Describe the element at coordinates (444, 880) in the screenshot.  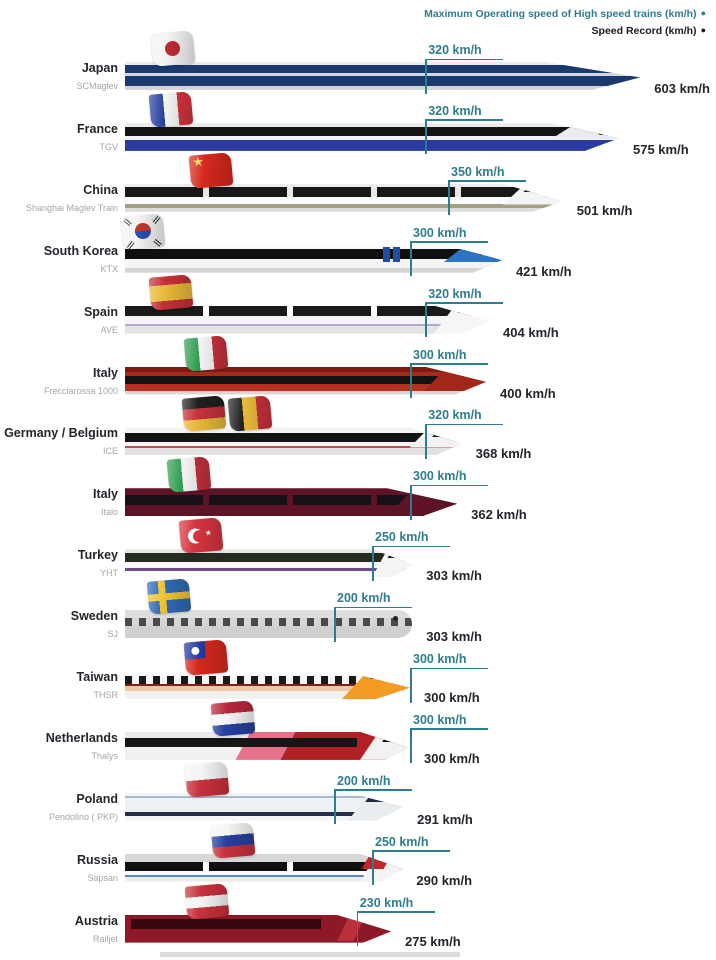
I see `speed-record-label: 290 km/h` at that location.